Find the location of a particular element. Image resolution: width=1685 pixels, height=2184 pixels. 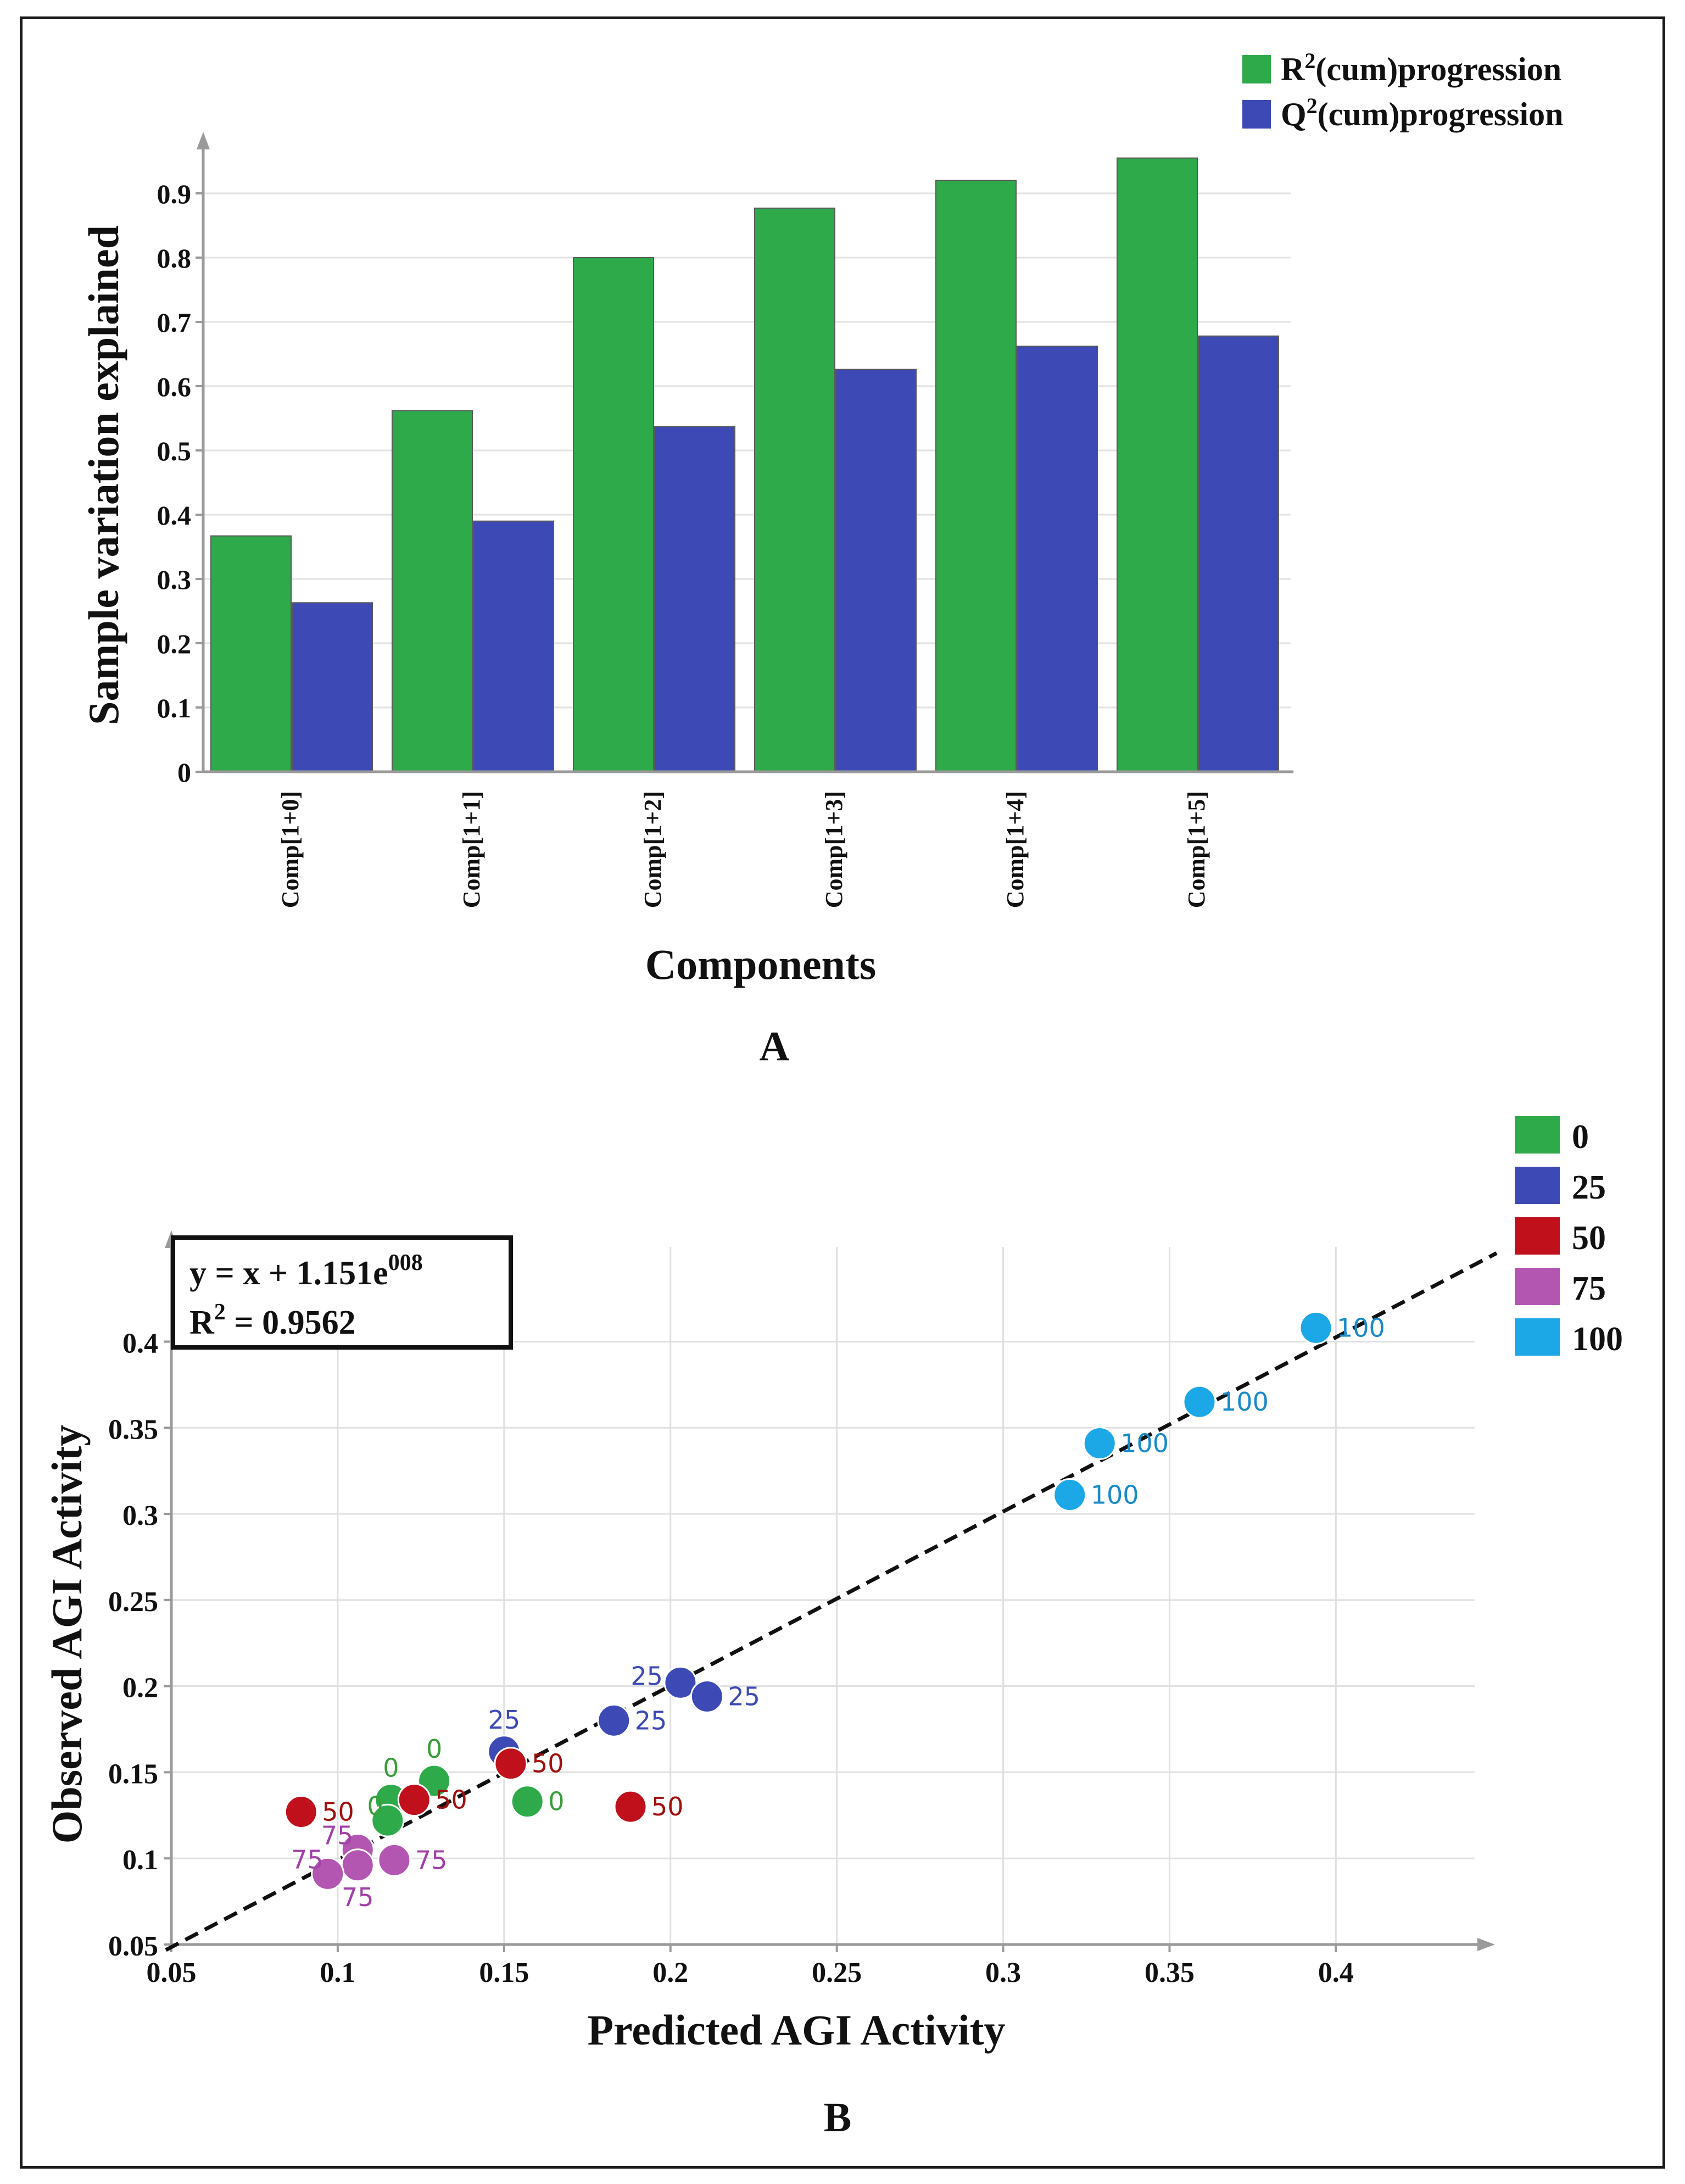

regression-equation-main: y = x + 1.151e is located at coordinates (288, 1273).